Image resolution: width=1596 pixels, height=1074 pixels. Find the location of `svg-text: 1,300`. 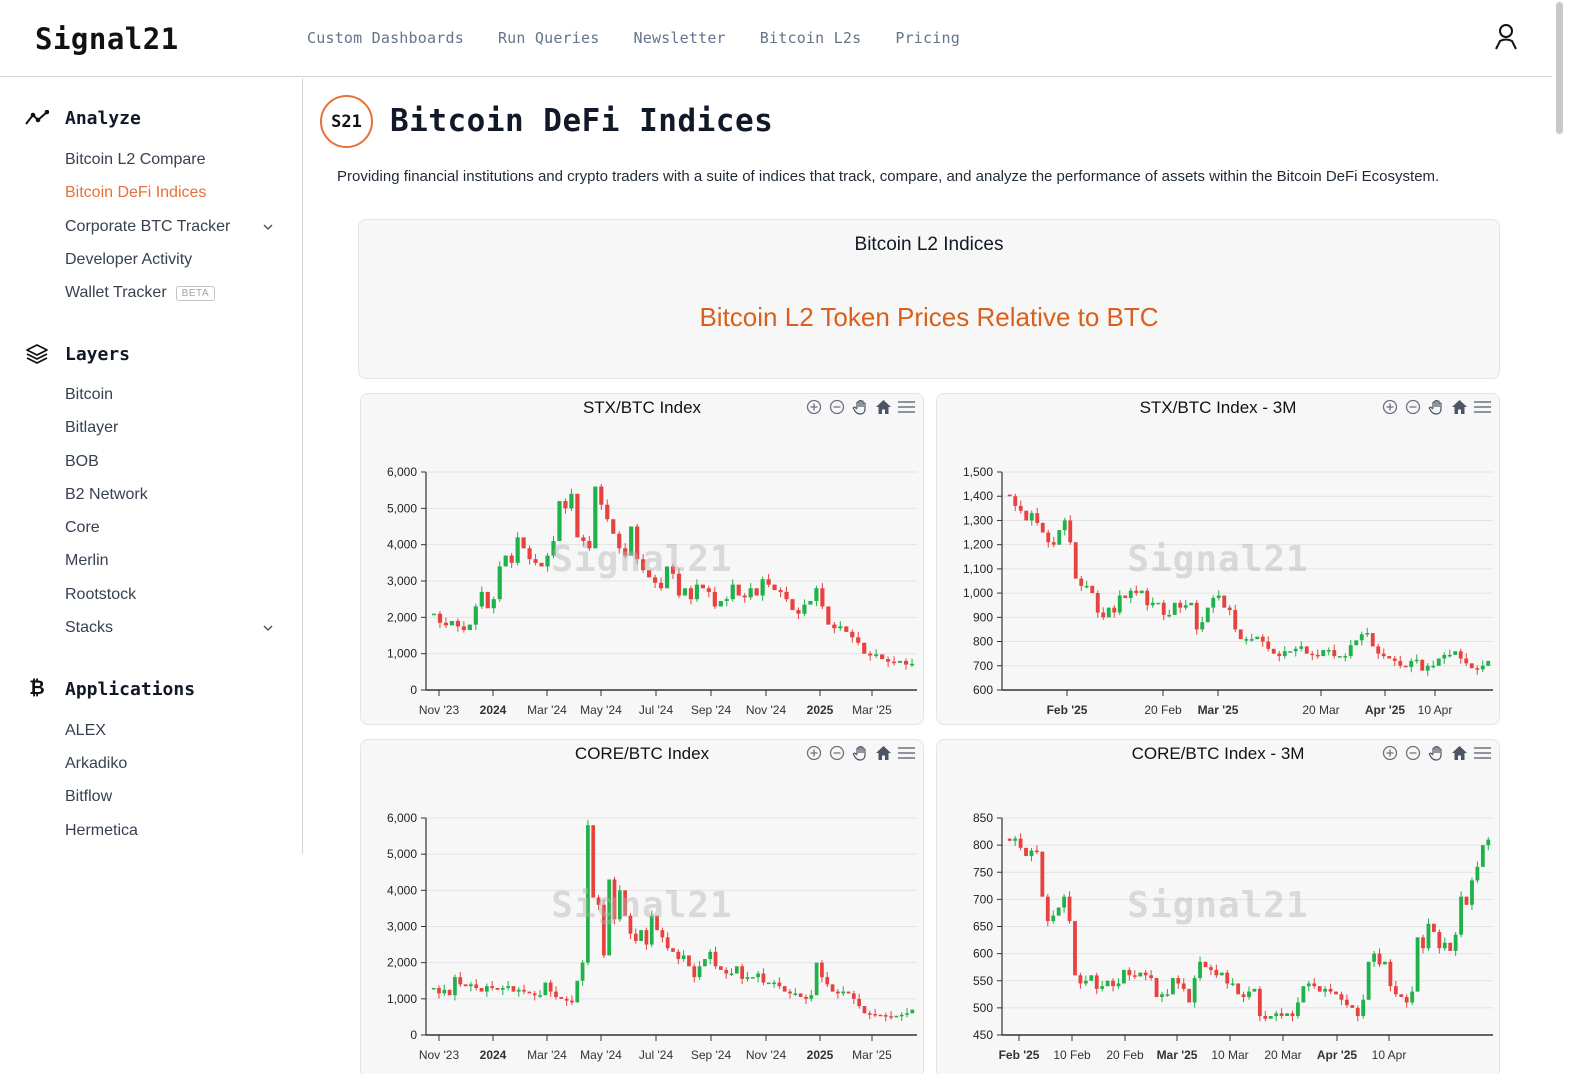

svg-text: 1,300 is located at coordinates (978, 520).